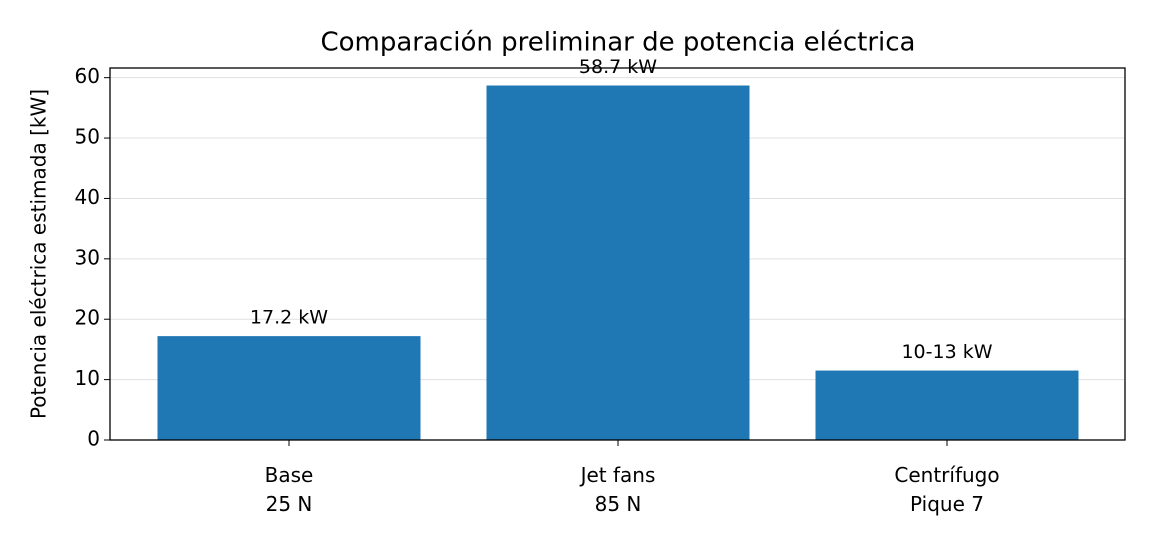 The image size is (1152, 540). What do you see at coordinates (87, 318) in the screenshot?
I see `y-tick-label: 20` at bounding box center [87, 318].